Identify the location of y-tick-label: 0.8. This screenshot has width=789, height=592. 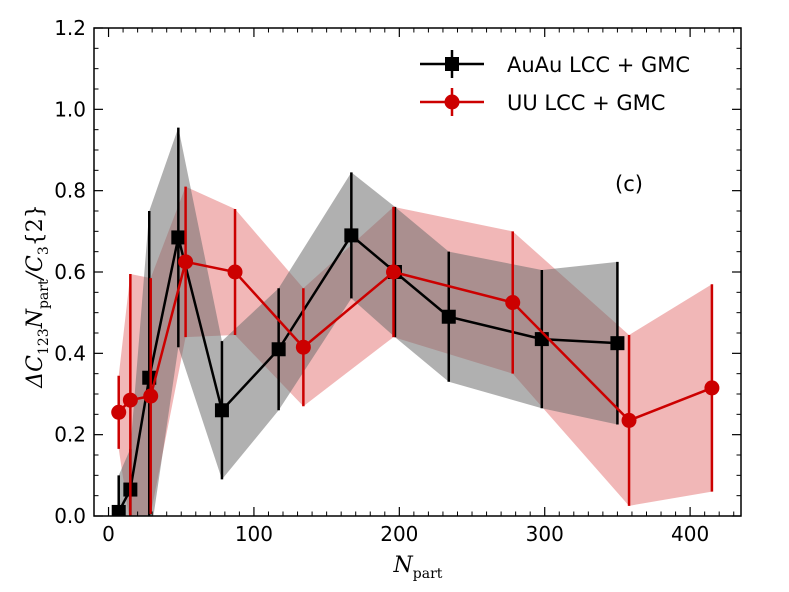
(70, 191).